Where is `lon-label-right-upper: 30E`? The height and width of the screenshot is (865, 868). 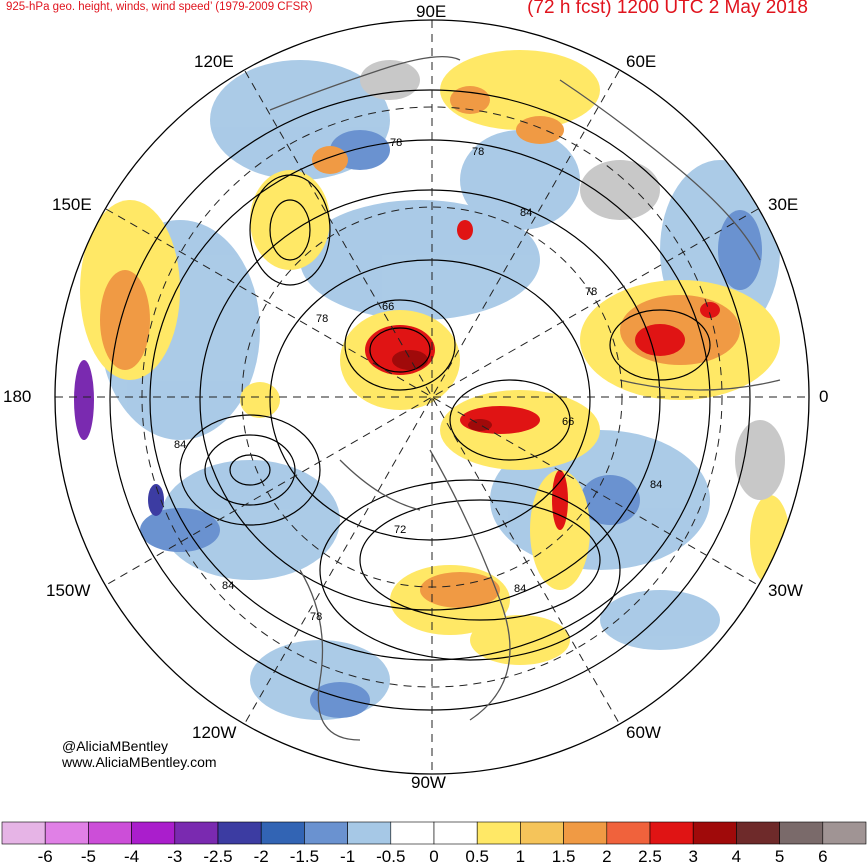 lon-label-right-upper: 30E is located at coordinates (783, 204).